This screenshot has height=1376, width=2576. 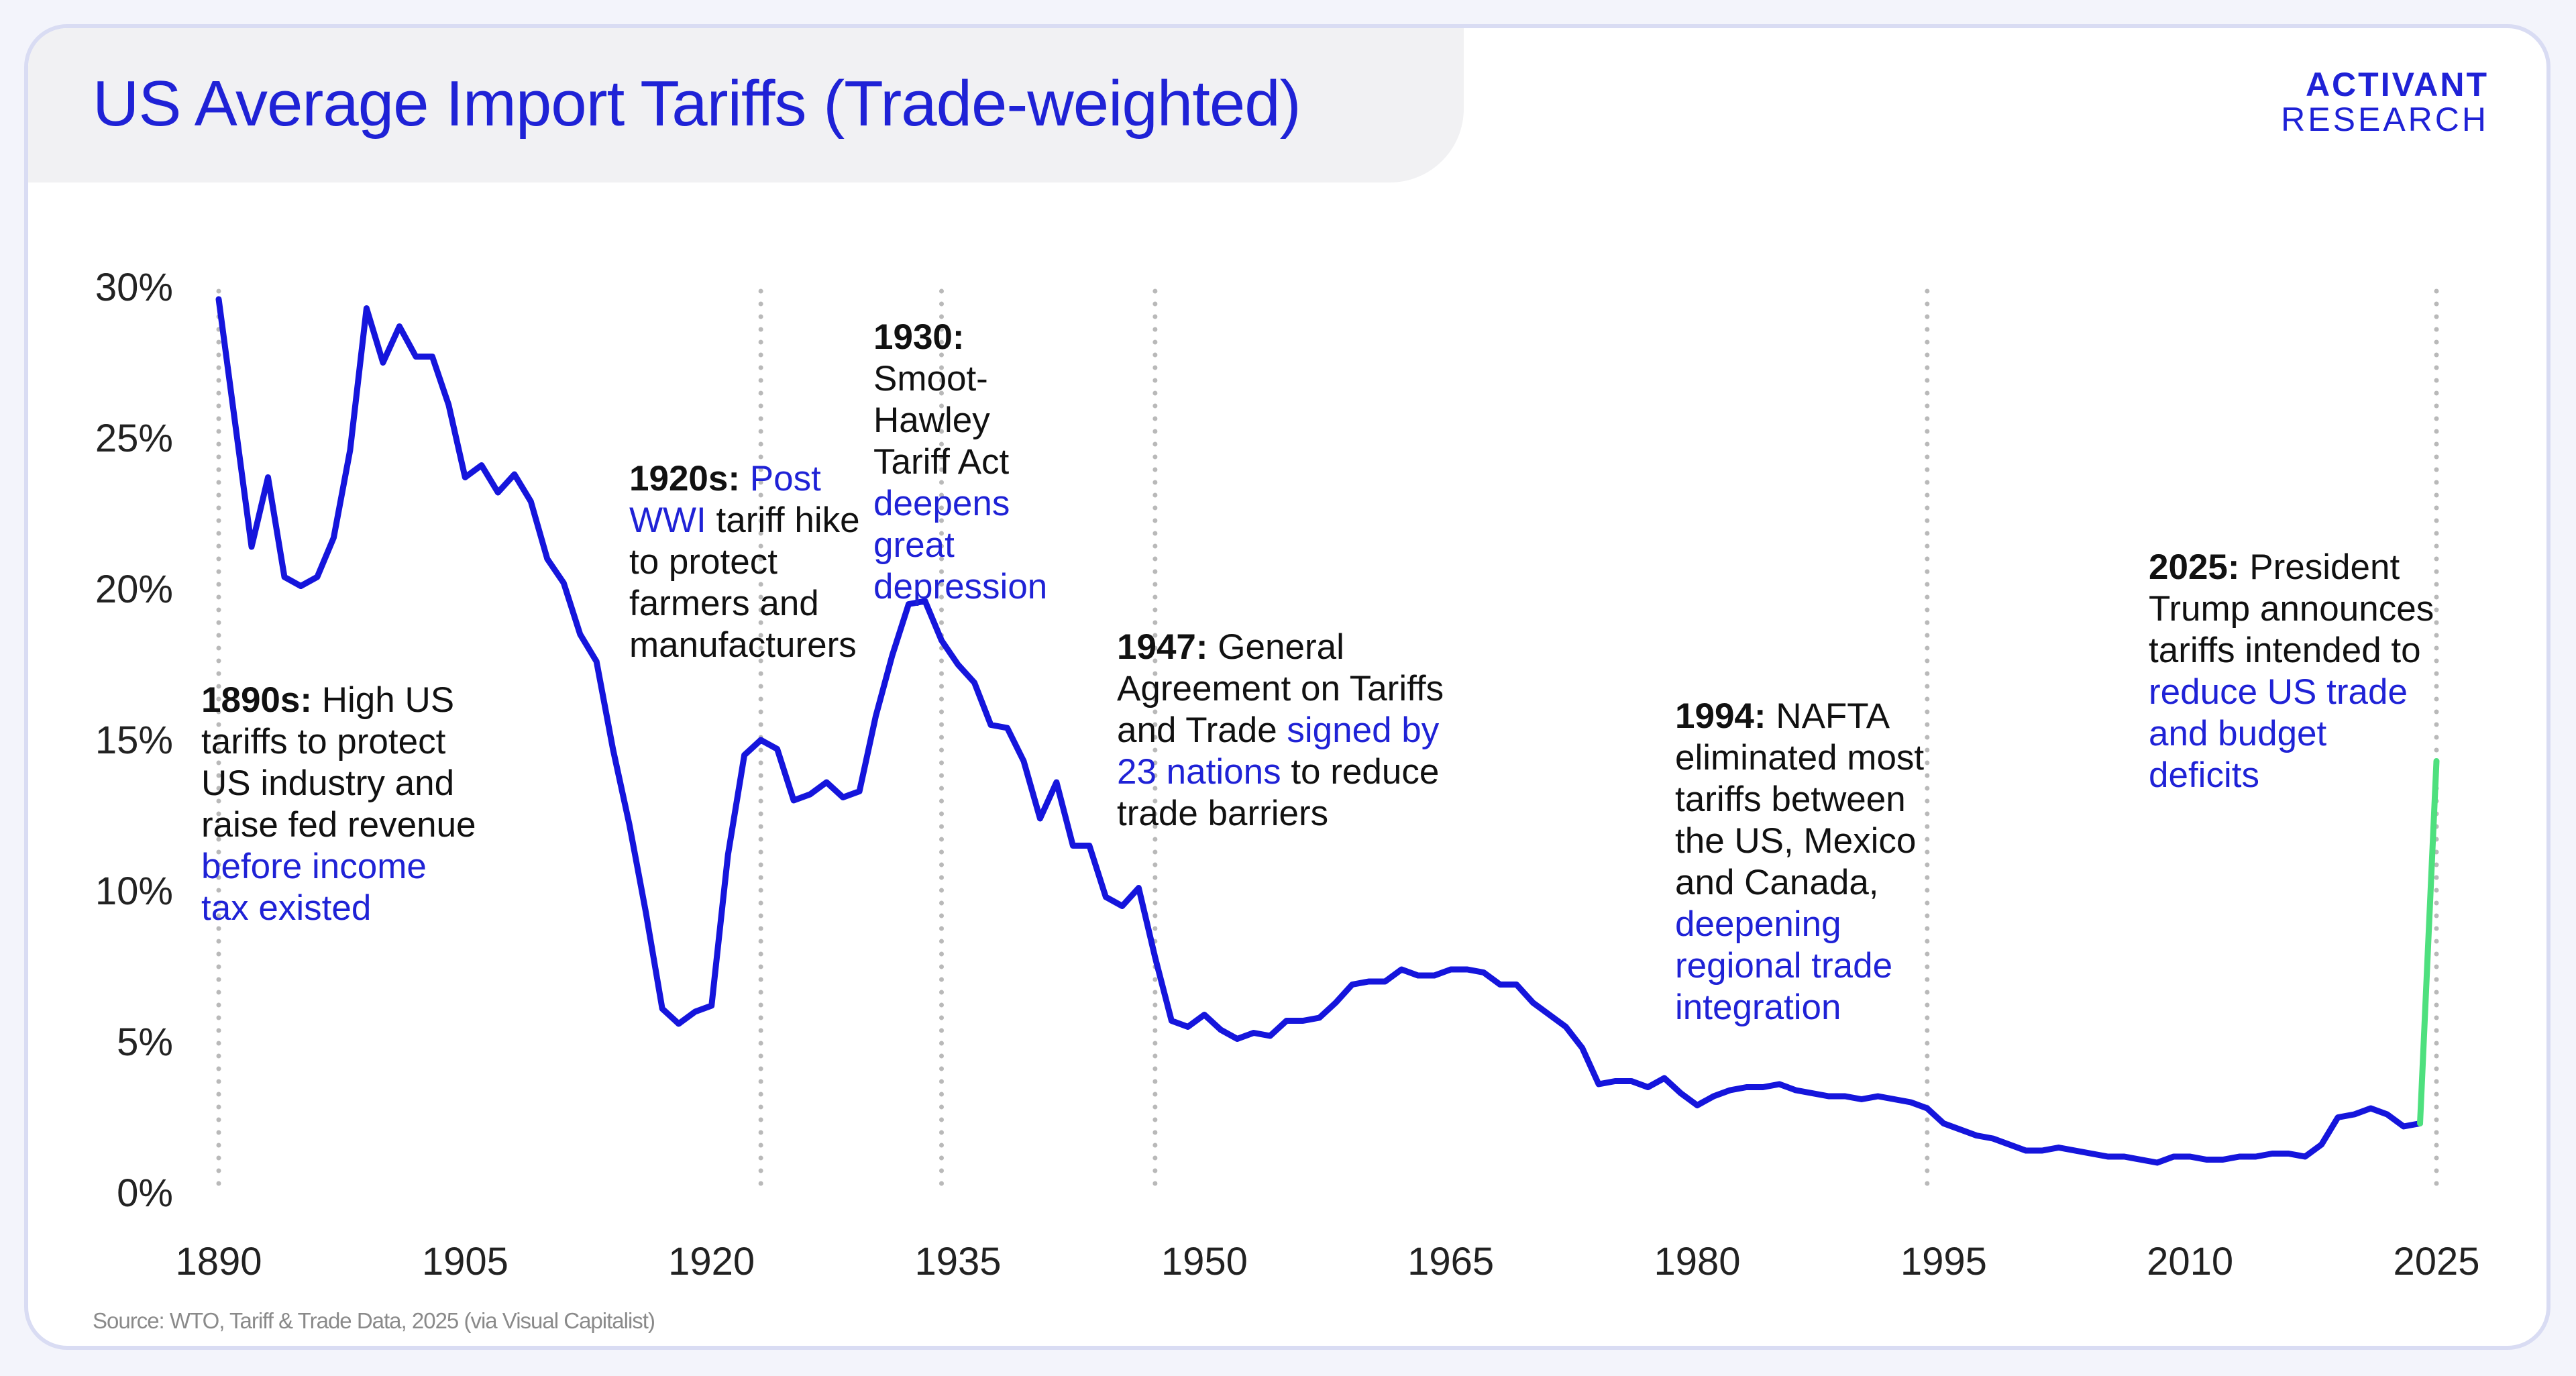 I want to click on y-tick-label: 0%, so click(x=145, y=1193).